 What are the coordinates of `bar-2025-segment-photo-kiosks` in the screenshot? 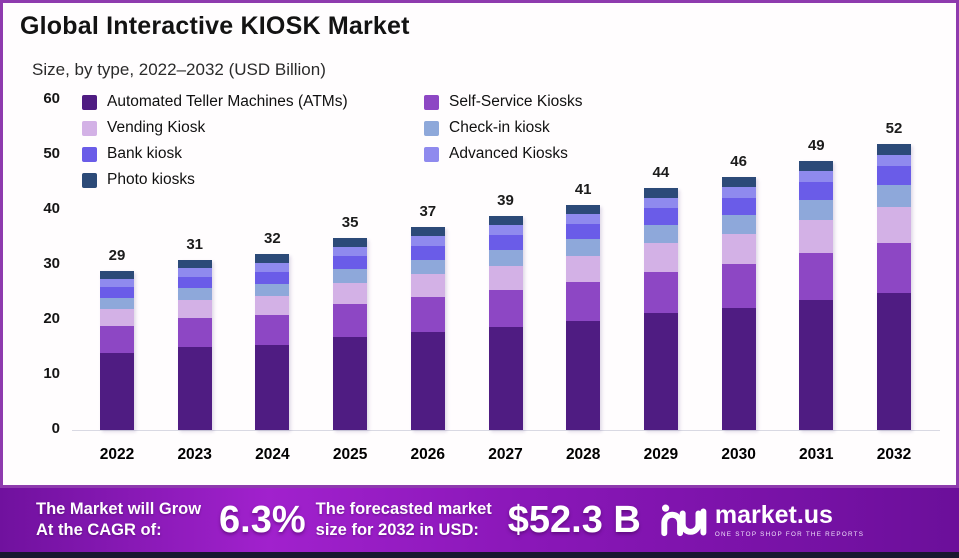 It's located at (350, 242).